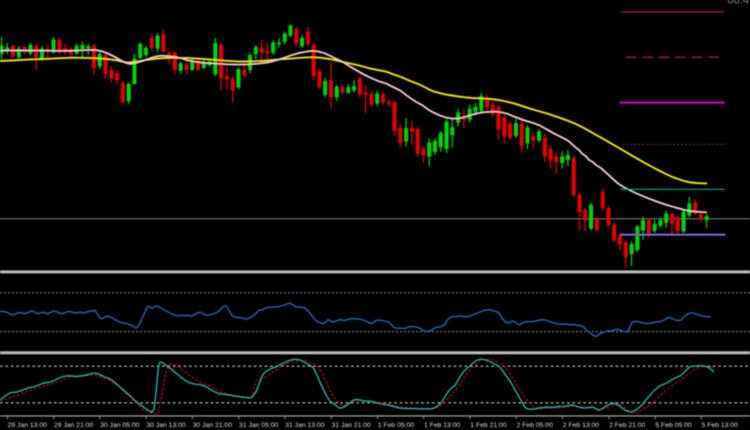 Image resolution: width=750 pixels, height=430 pixels. Describe the element at coordinates (535, 425) in the screenshot. I see `svg-text: 2 Feb 05:00` at that location.